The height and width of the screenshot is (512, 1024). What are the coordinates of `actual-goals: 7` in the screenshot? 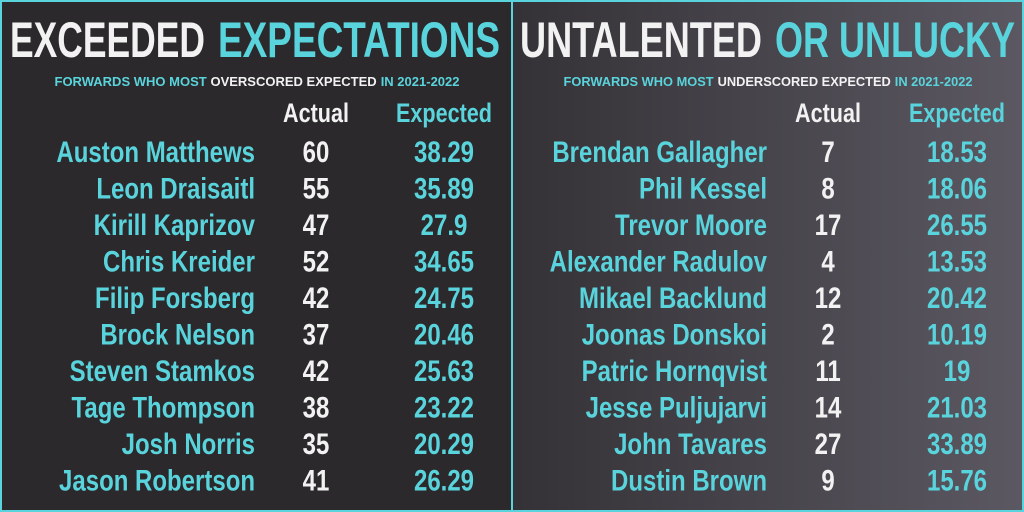 It's located at (827, 151).